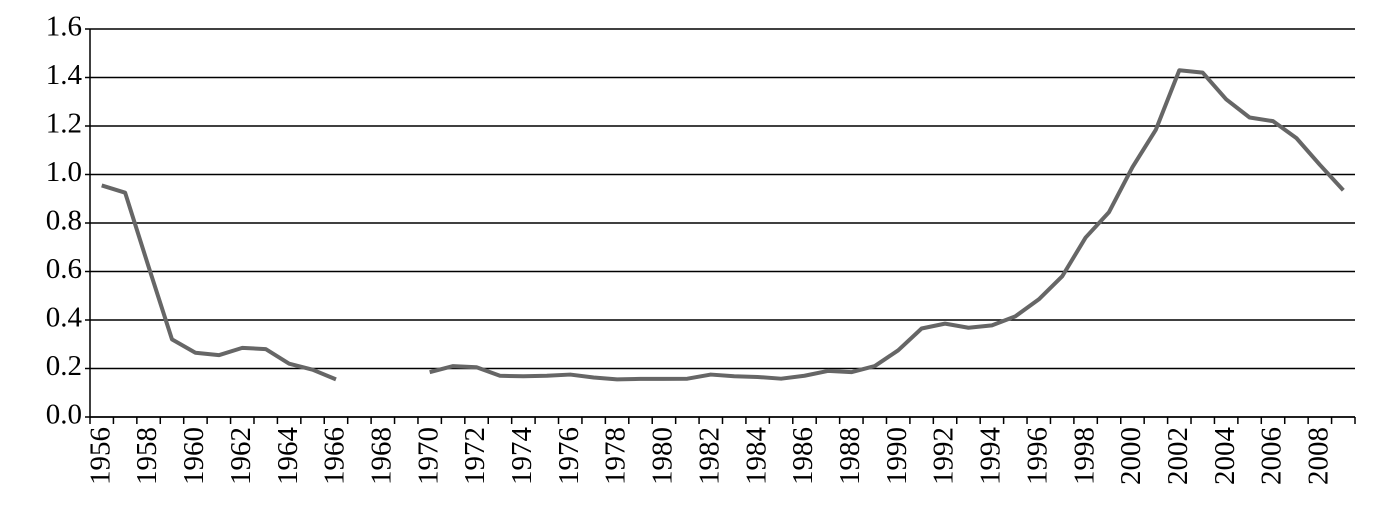  What do you see at coordinates (64, 415) in the screenshot?
I see `y-tick-label: 0.0` at bounding box center [64, 415].